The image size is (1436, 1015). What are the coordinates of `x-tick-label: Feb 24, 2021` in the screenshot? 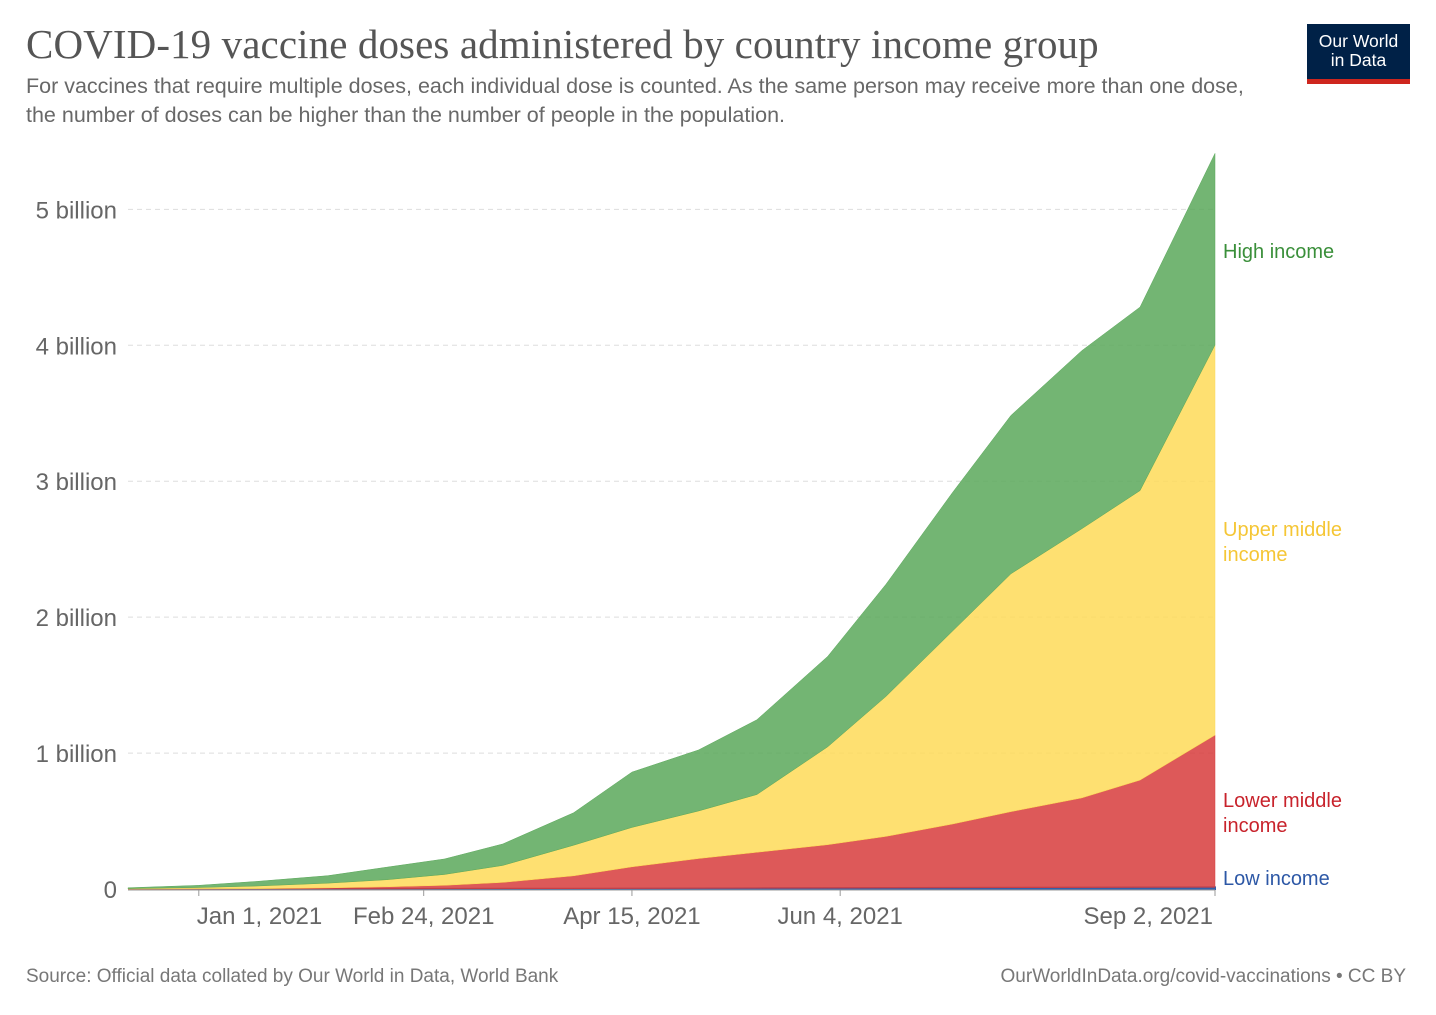 It's located at (423, 916).